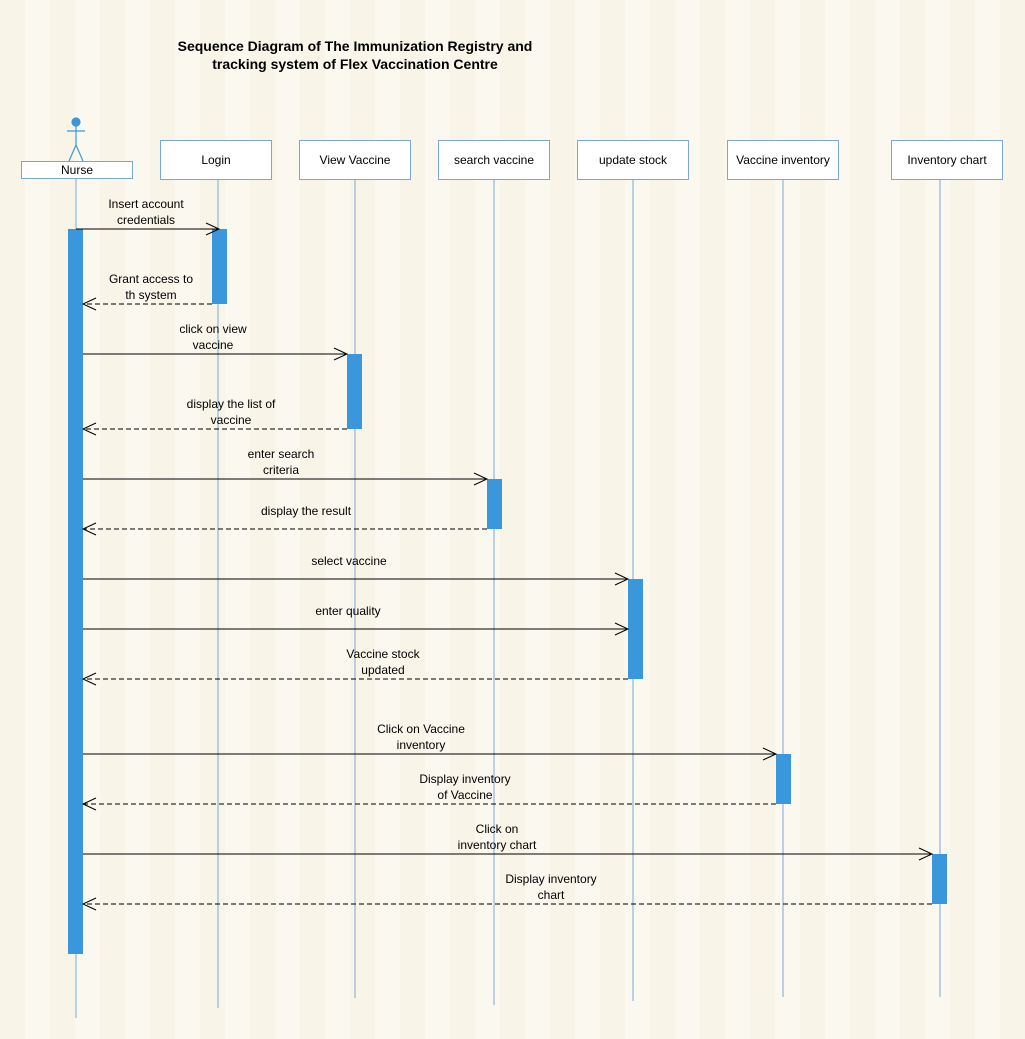 This screenshot has height=1039, width=1025. What do you see at coordinates (421, 737) in the screenshot?
I see `message-label-10: Click on Vaccine inventory` at bounding box center [421, 737].